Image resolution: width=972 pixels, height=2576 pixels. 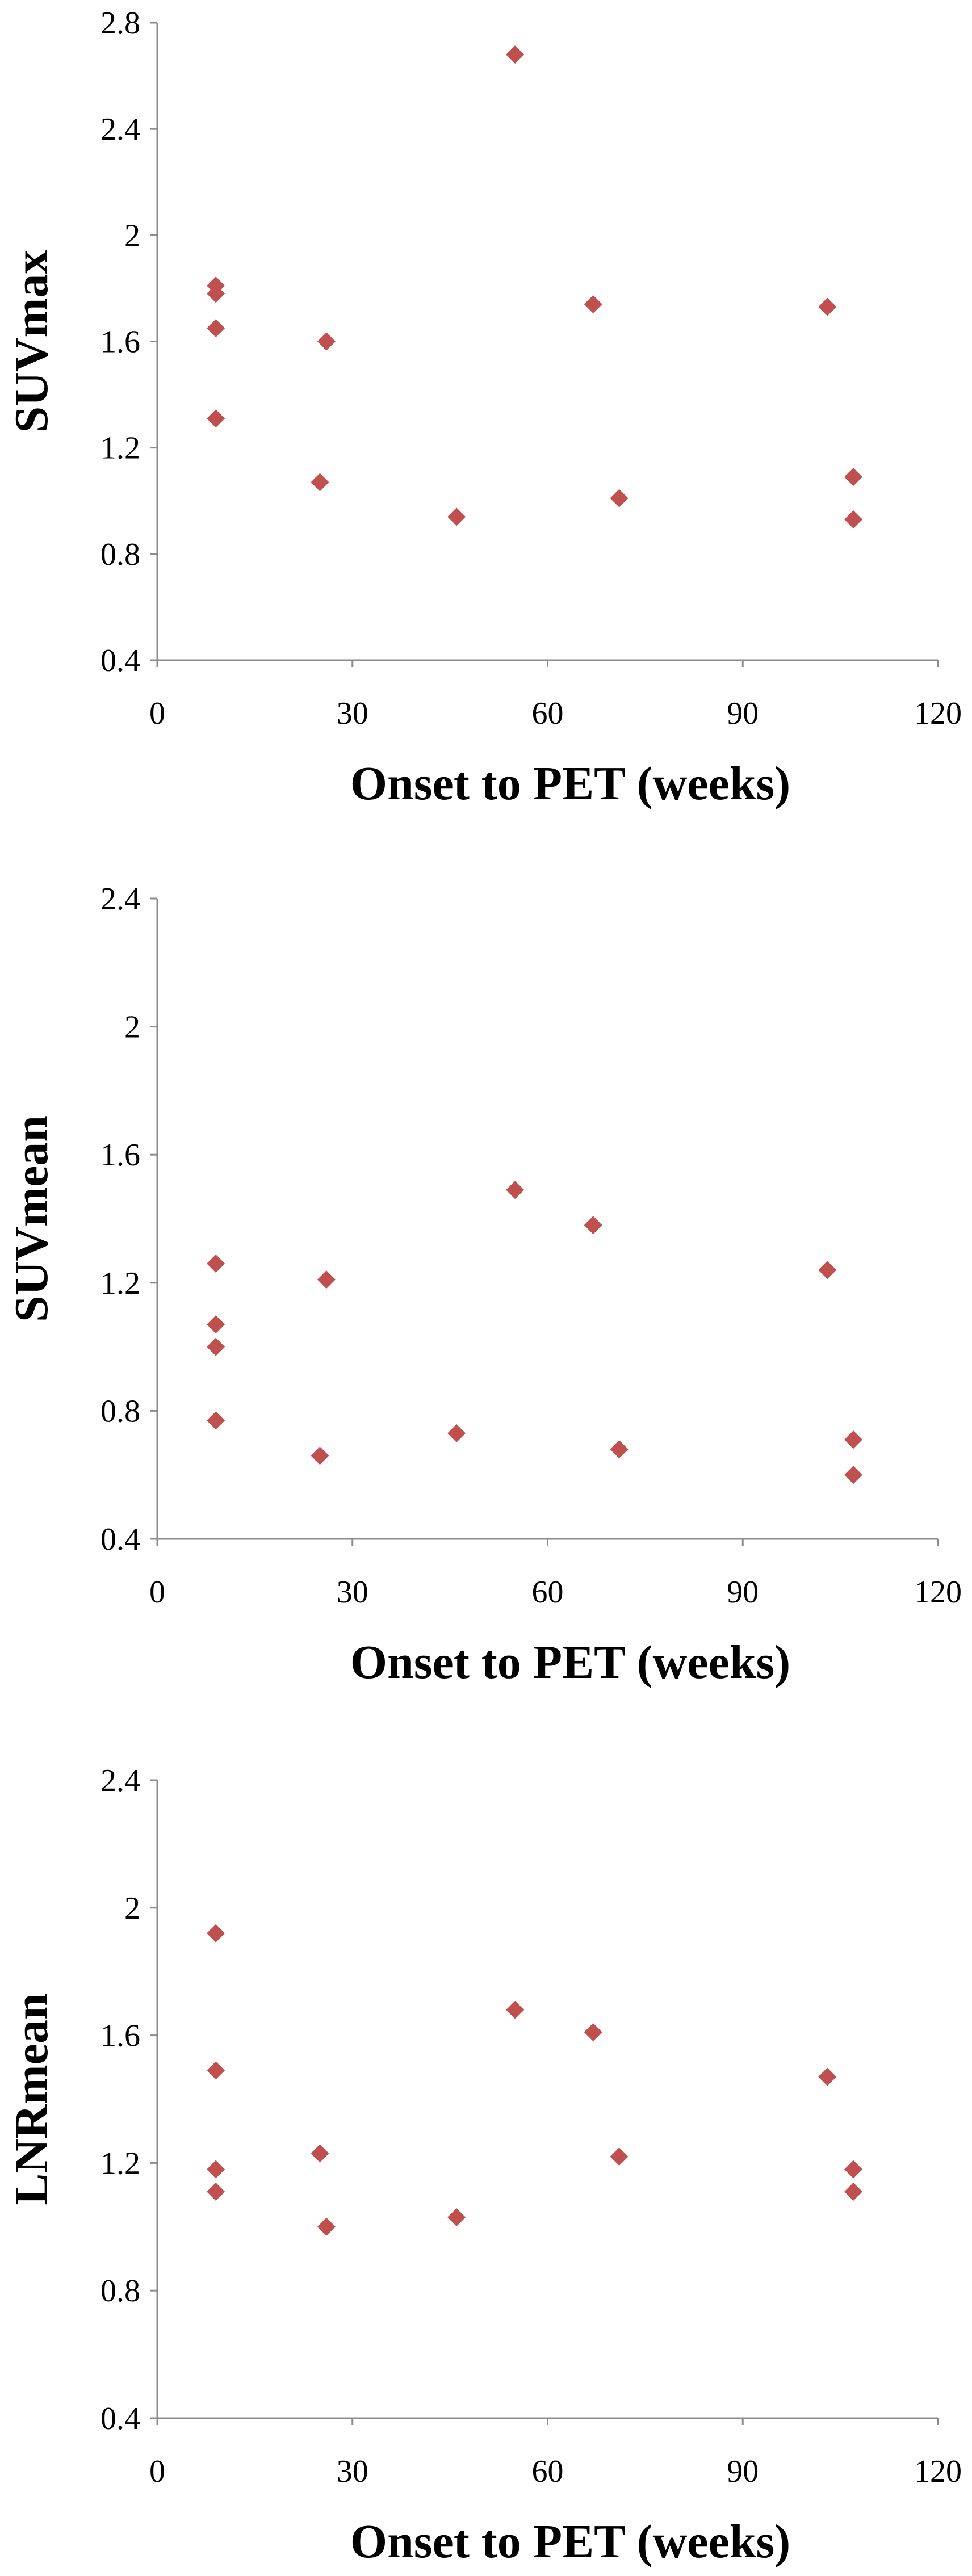 I want to click on y-axis-title: LNRmean, so click(x=31, y=2099).